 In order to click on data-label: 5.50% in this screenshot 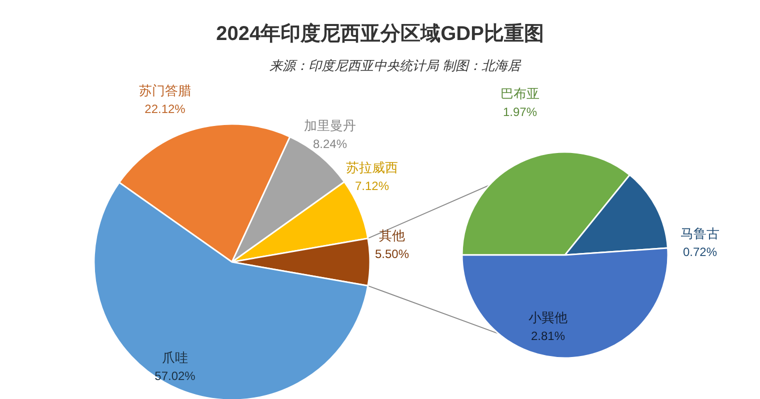, I will do `click(392, 254)`.